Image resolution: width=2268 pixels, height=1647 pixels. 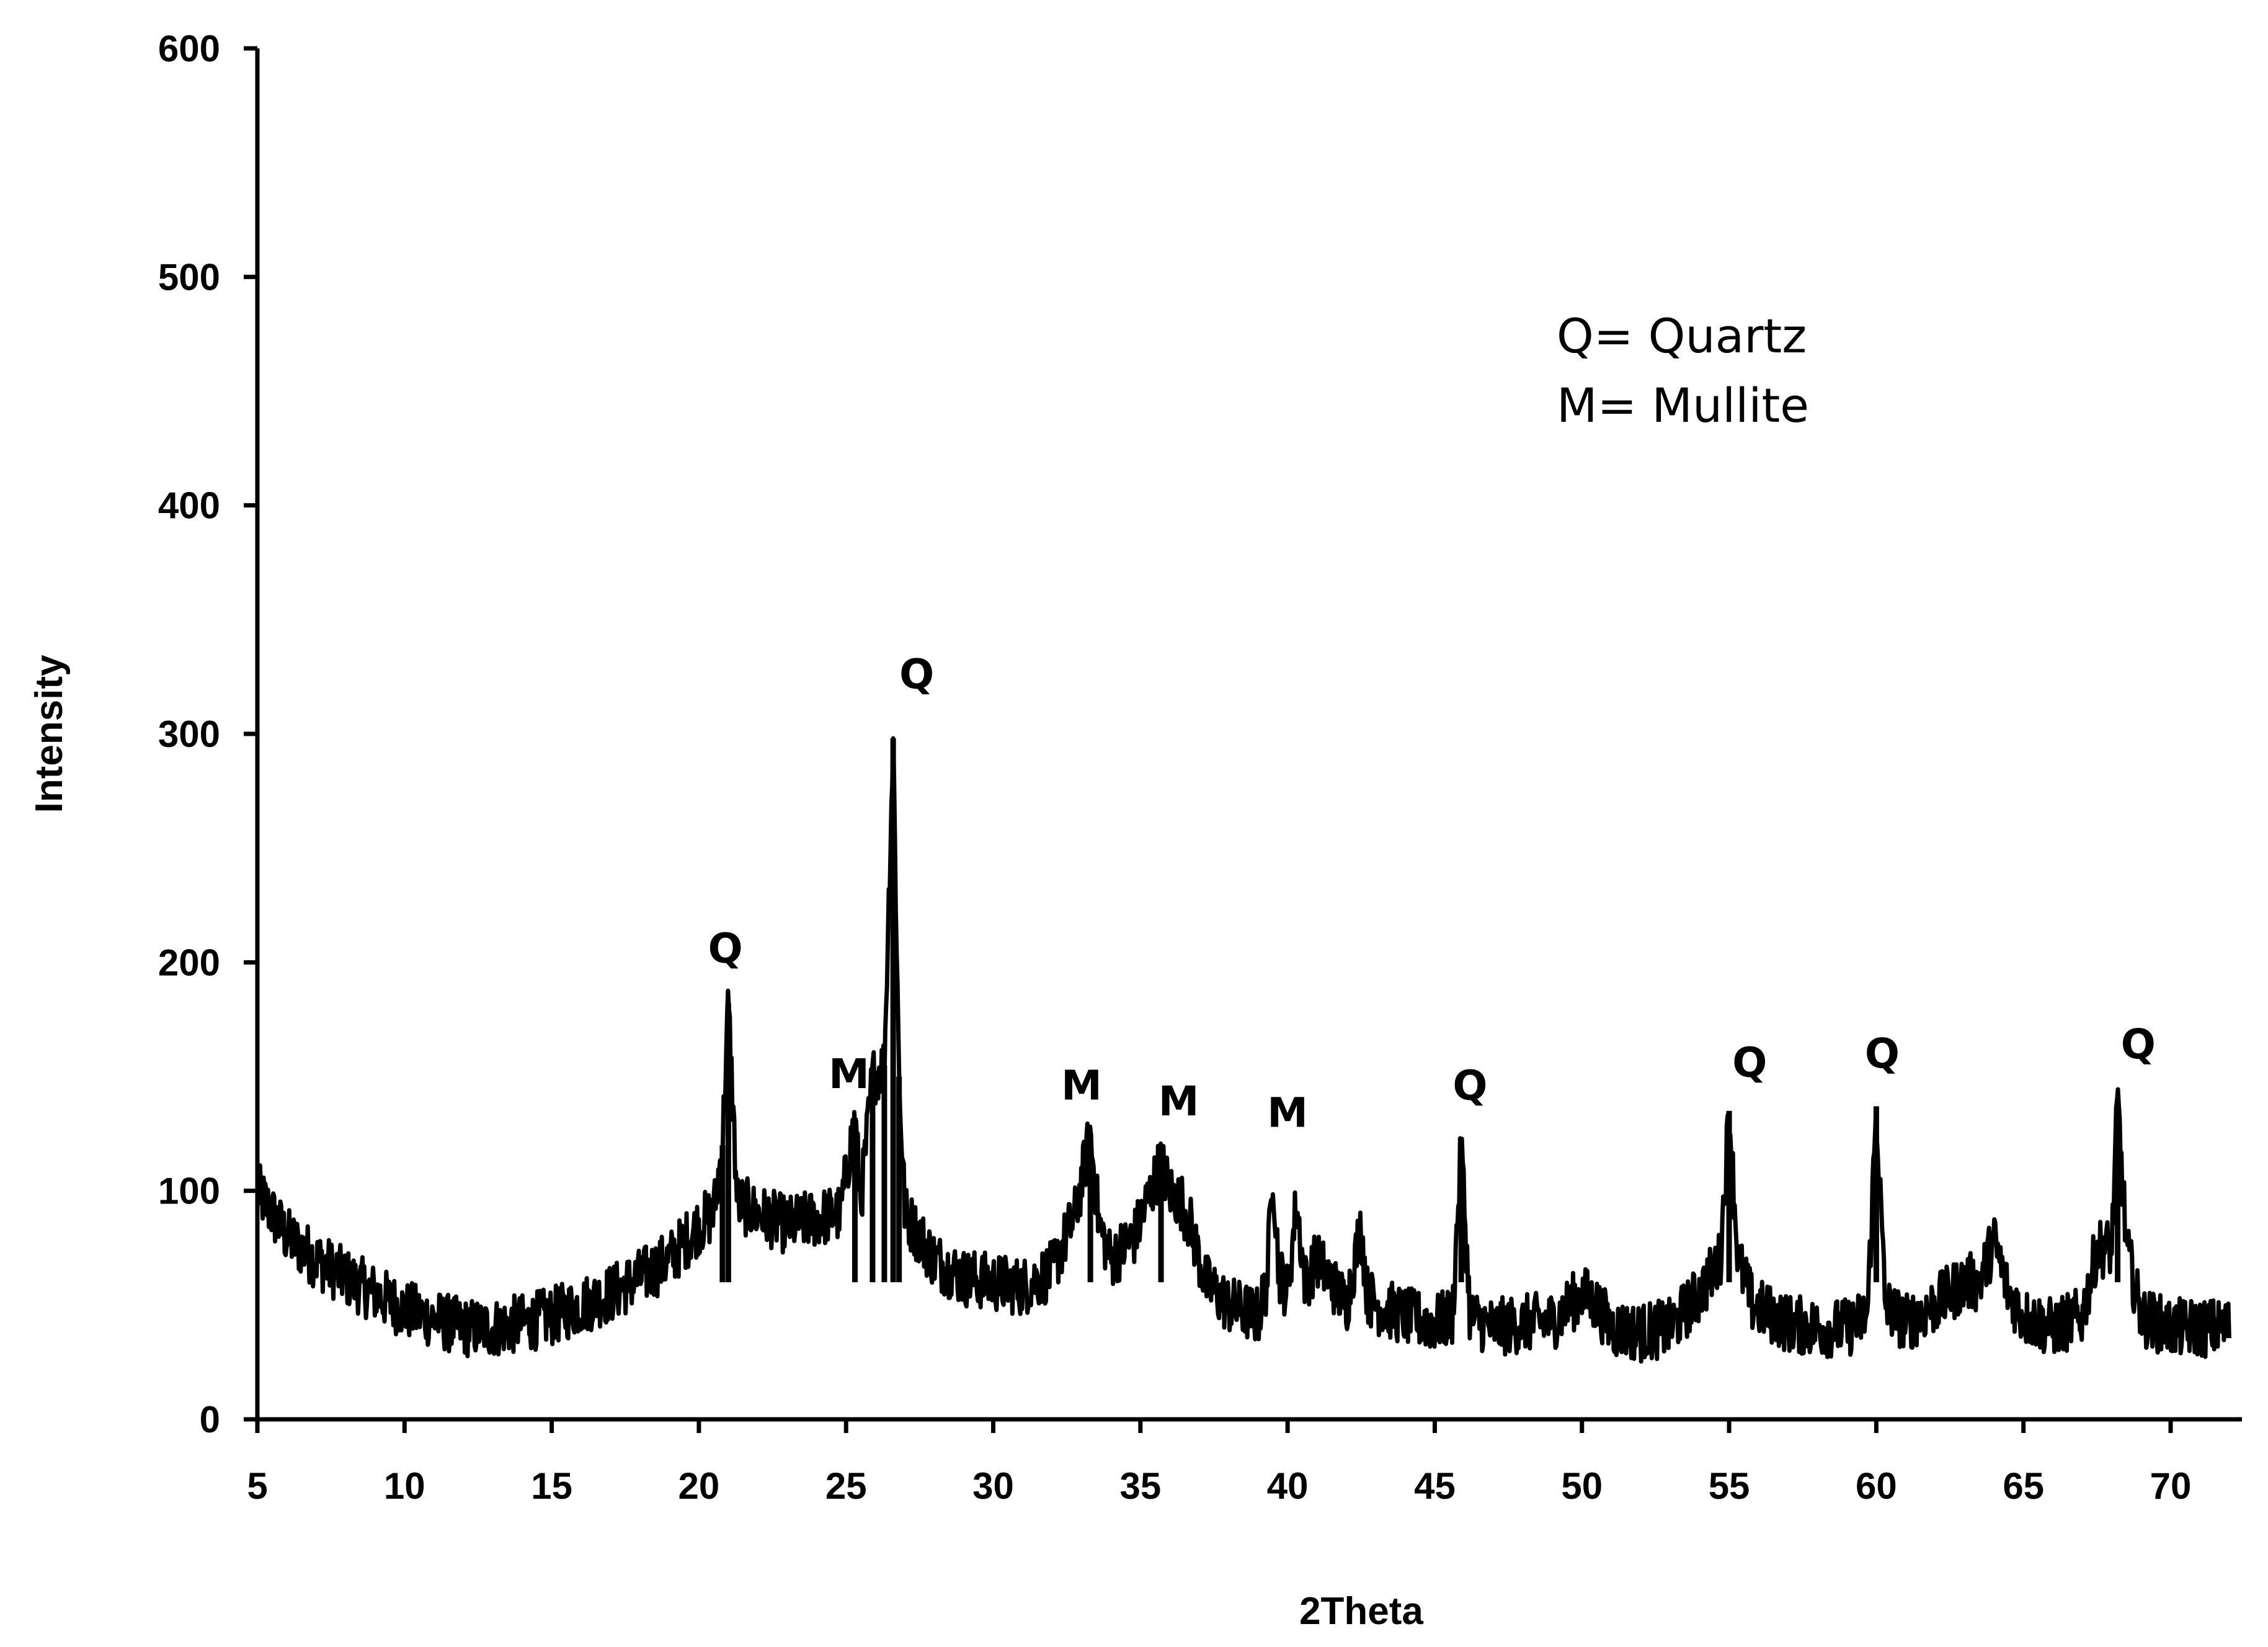 What do you see at coordinates (551, 1486) in the screenshot?
I see `x-tick-label: 15` at bounding box center [551, 1486].